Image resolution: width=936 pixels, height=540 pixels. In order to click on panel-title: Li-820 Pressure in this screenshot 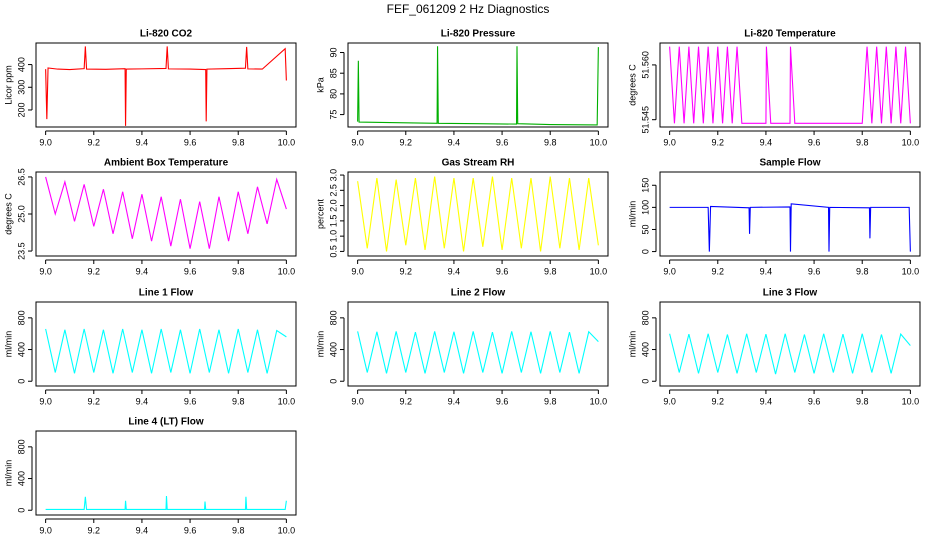, I will do `click(478, 34)`.